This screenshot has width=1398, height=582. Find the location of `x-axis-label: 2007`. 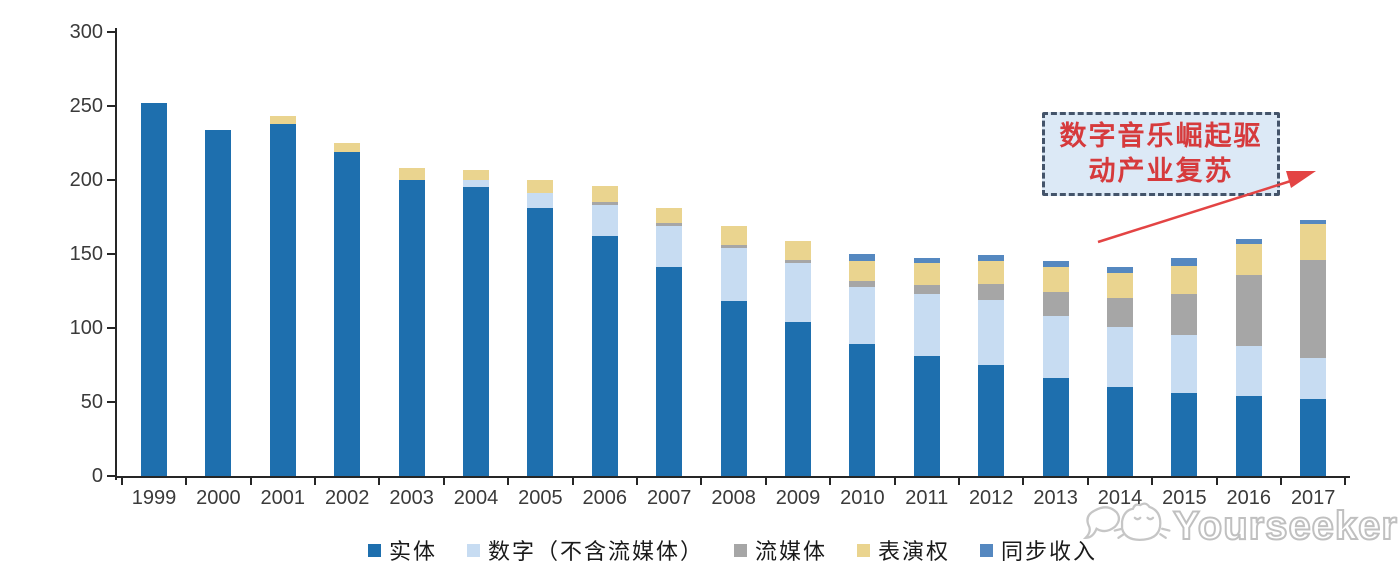

x-axis-label: 2007 is located at coordinates (669, 498).